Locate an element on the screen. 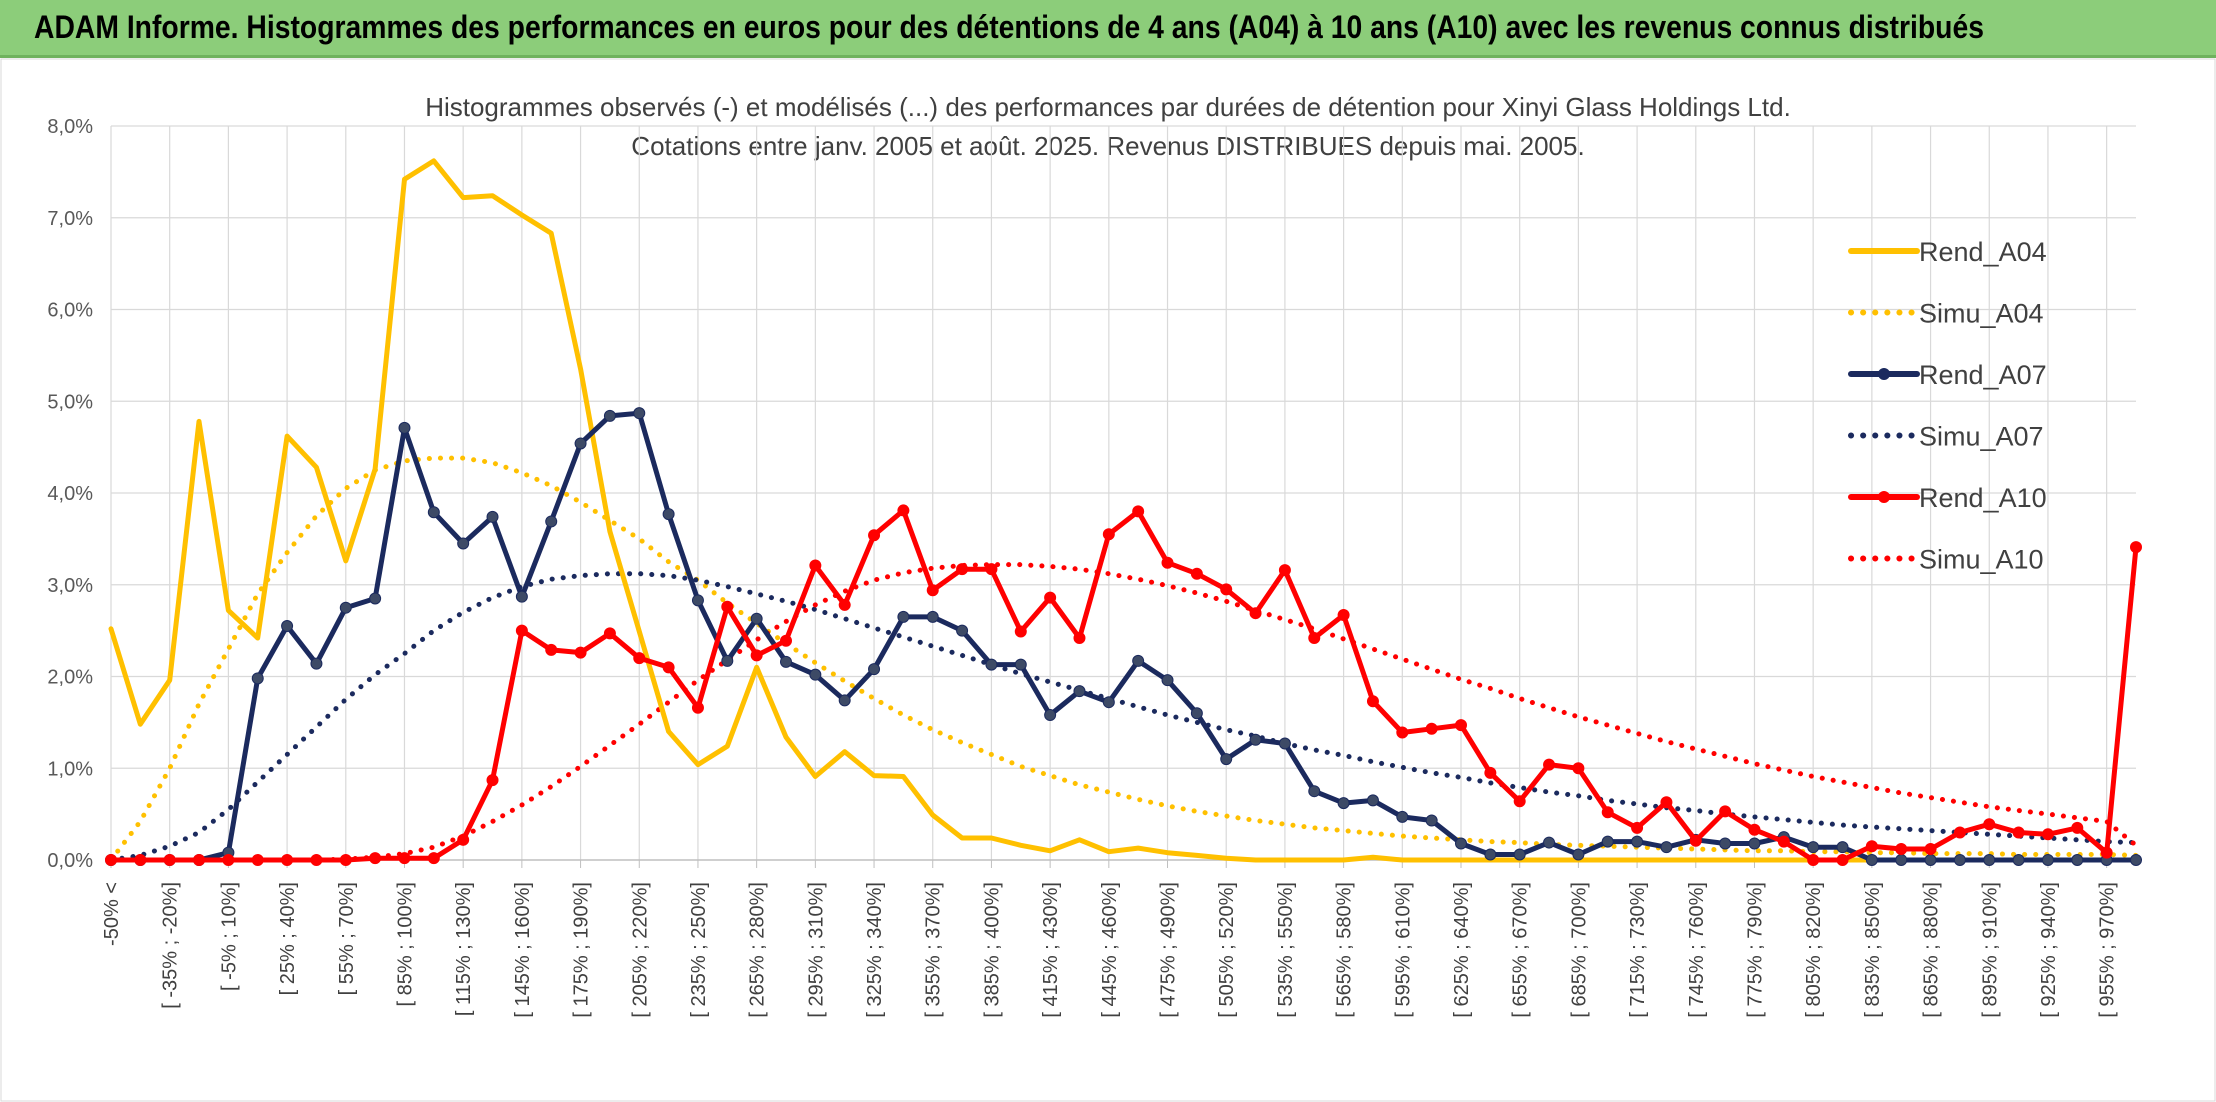 This screenshot has height=1102, width=2216. x-tick-label: [ 625% ; 640%] is located at coordinates (1462, 950).